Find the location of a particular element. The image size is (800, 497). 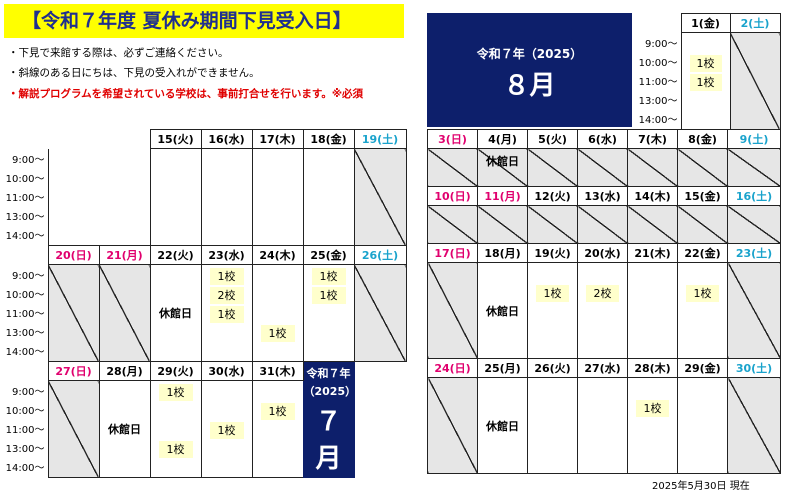

day-header: 25(金) is located at coordinates (328, 255).